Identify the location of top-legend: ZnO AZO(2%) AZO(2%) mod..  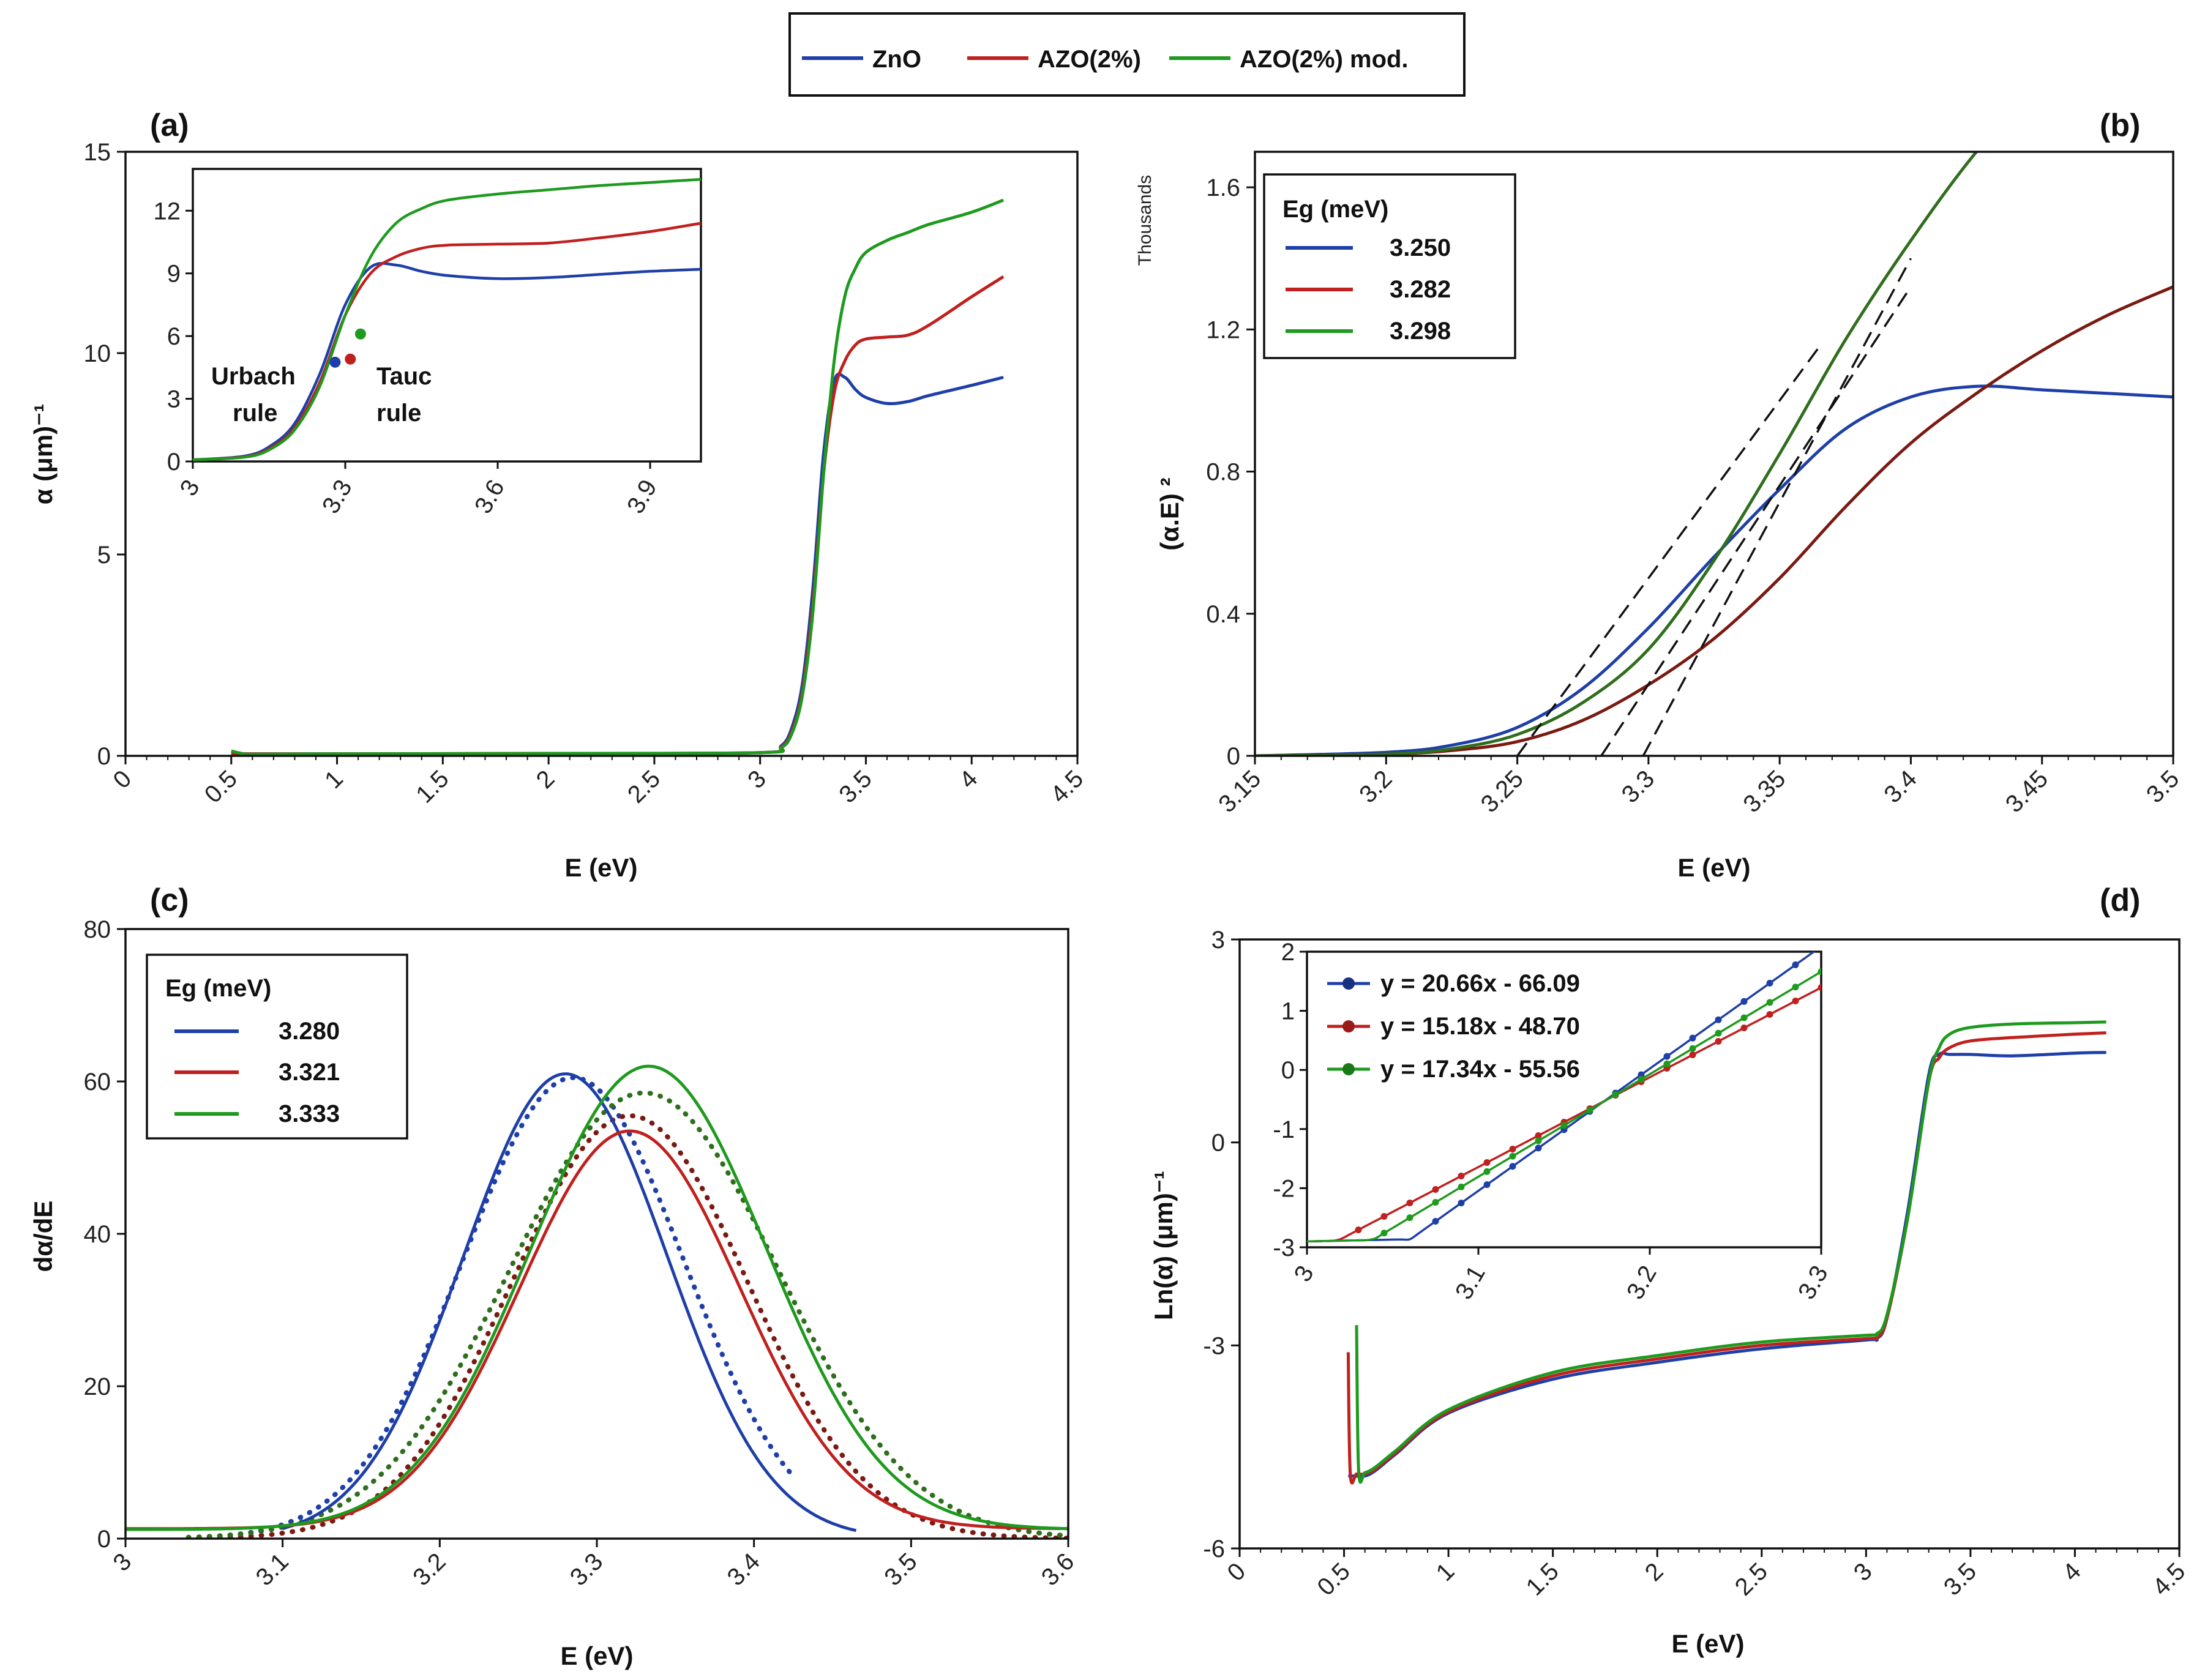
(1127, 54).